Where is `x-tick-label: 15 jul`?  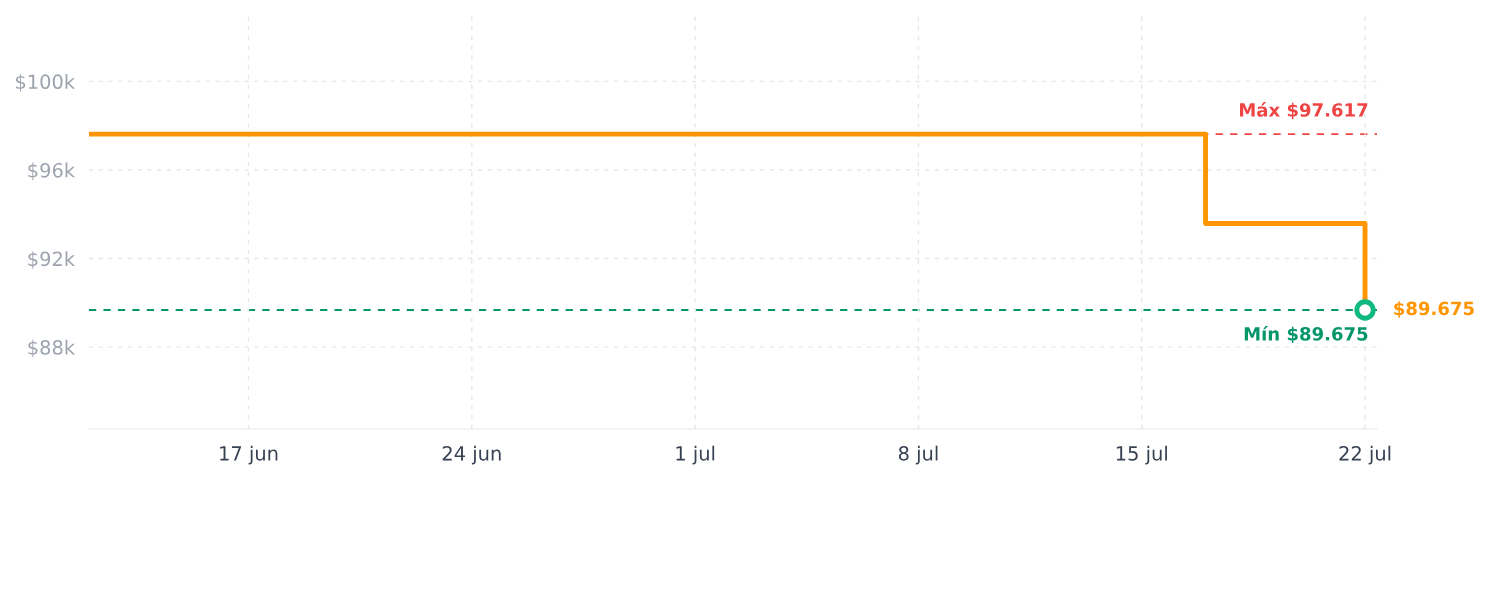
x-tick-label: 15 jul is located at coordinates (1141, 455).